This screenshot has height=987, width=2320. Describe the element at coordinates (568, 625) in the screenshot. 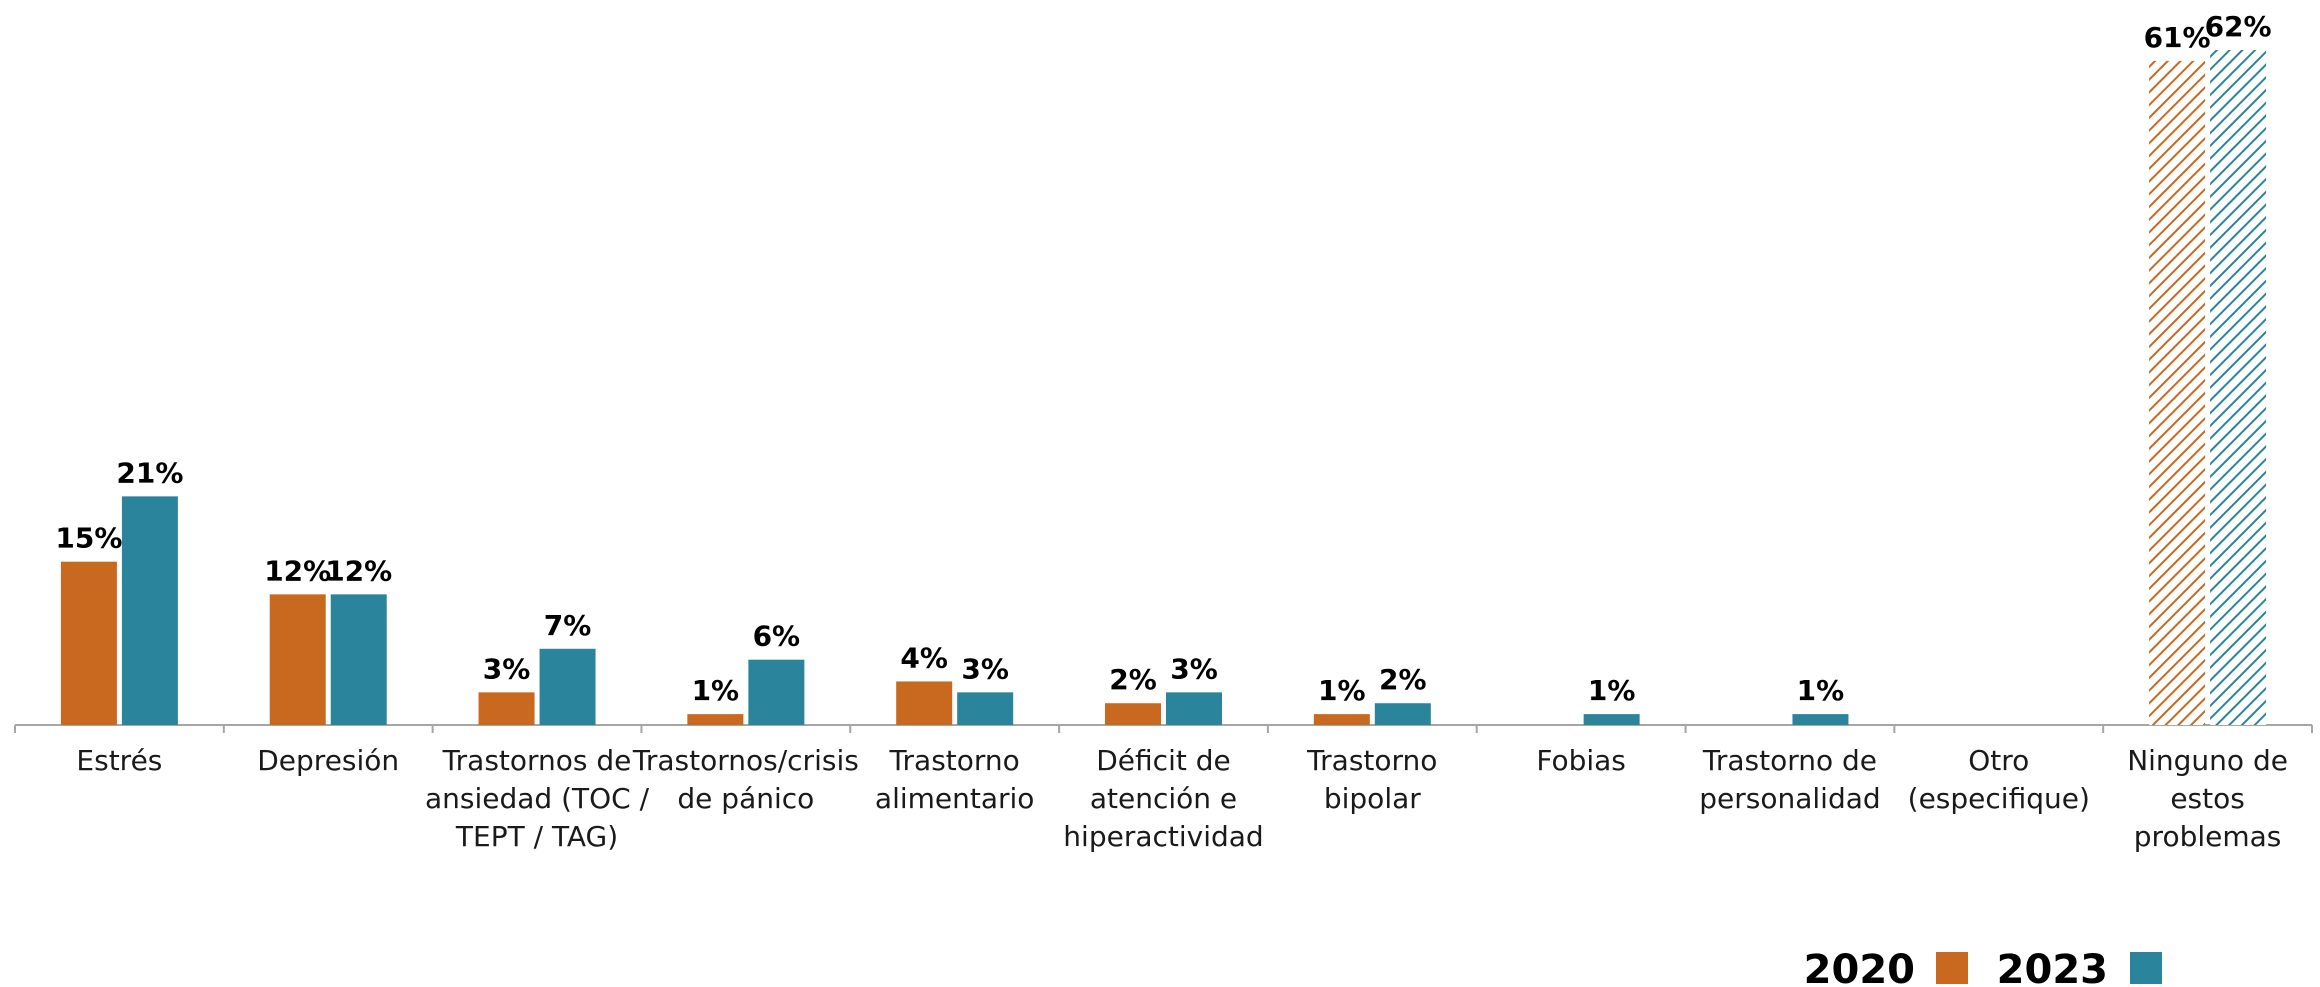

I see `data-label: 7%` at that location.